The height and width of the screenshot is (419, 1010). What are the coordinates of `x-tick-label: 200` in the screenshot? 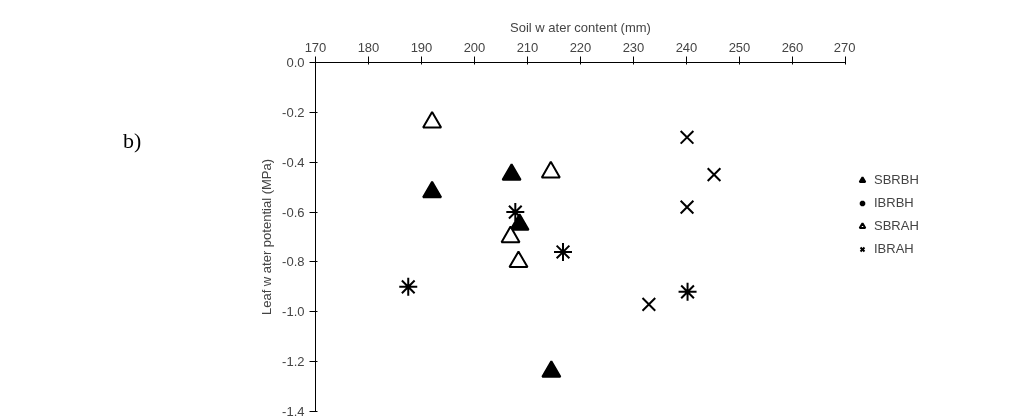 It's located at (474, 47).